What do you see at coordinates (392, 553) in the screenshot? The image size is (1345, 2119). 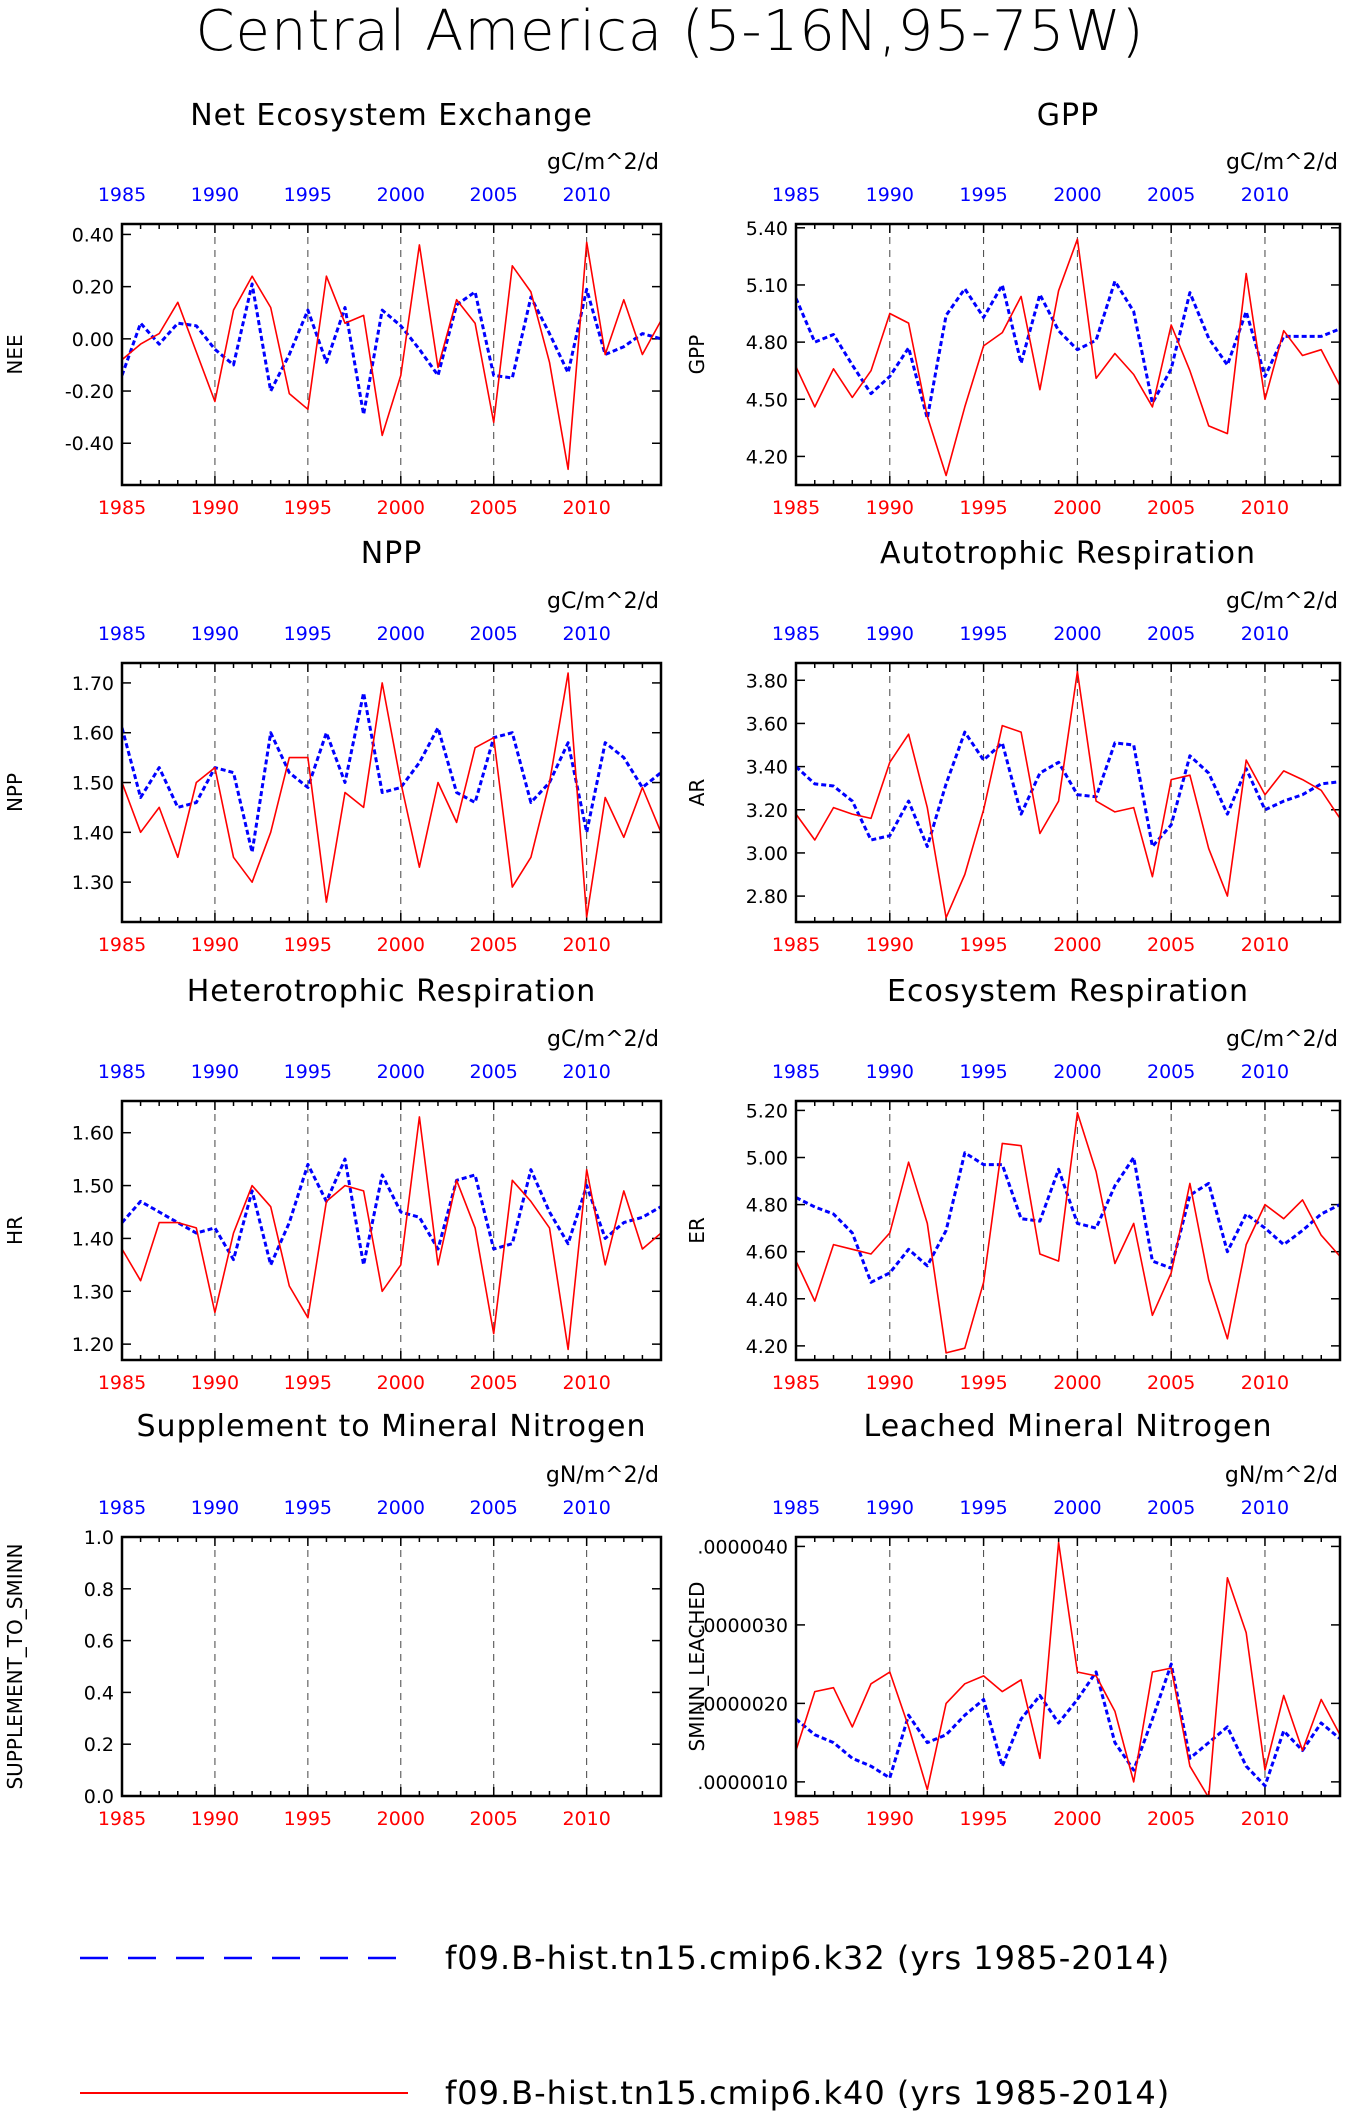 I see `panel-title: NPP` at bounding box center [392, 553].